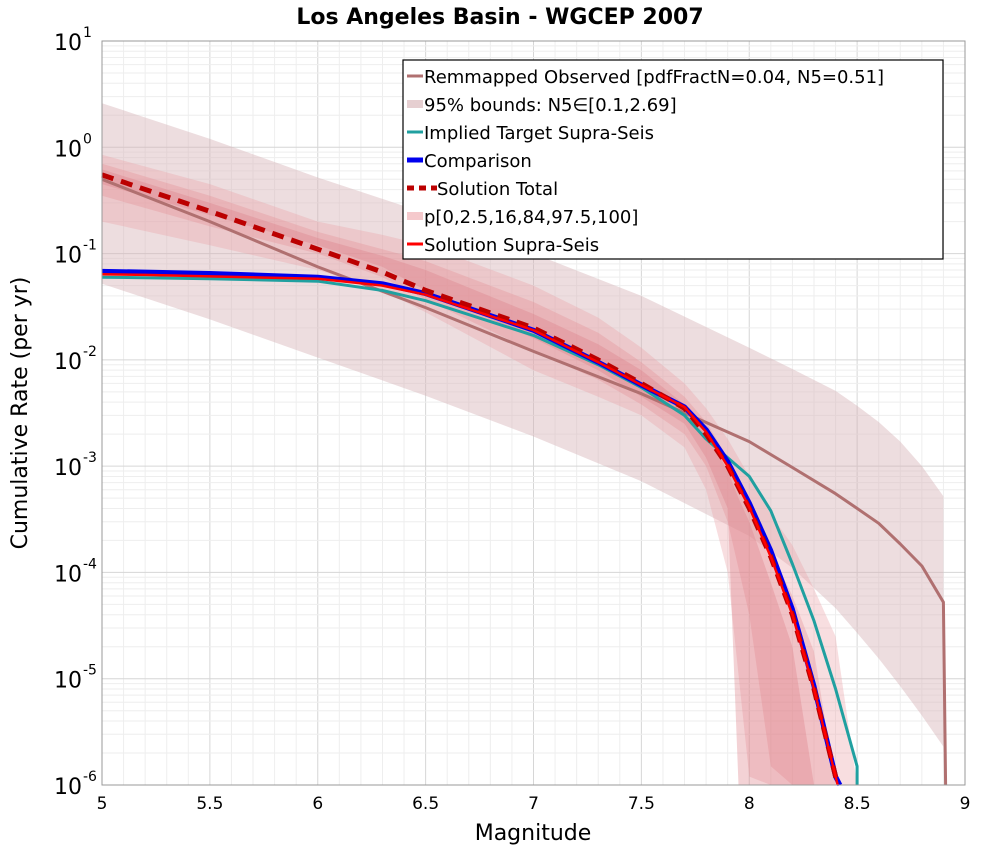 The image size is (1000, 850). I want to click on y-tick-label: 10 -5, so click(75, 678).